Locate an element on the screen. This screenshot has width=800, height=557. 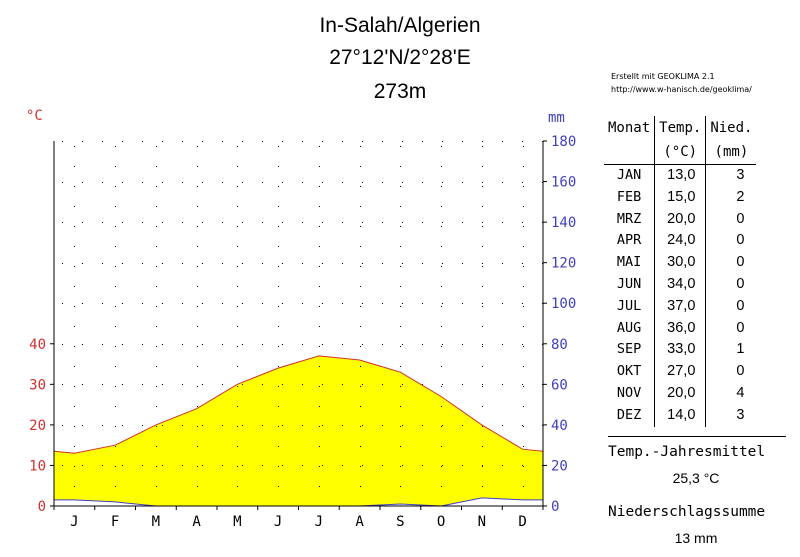
month-cell: NOV is located at coordinates (629, 392).